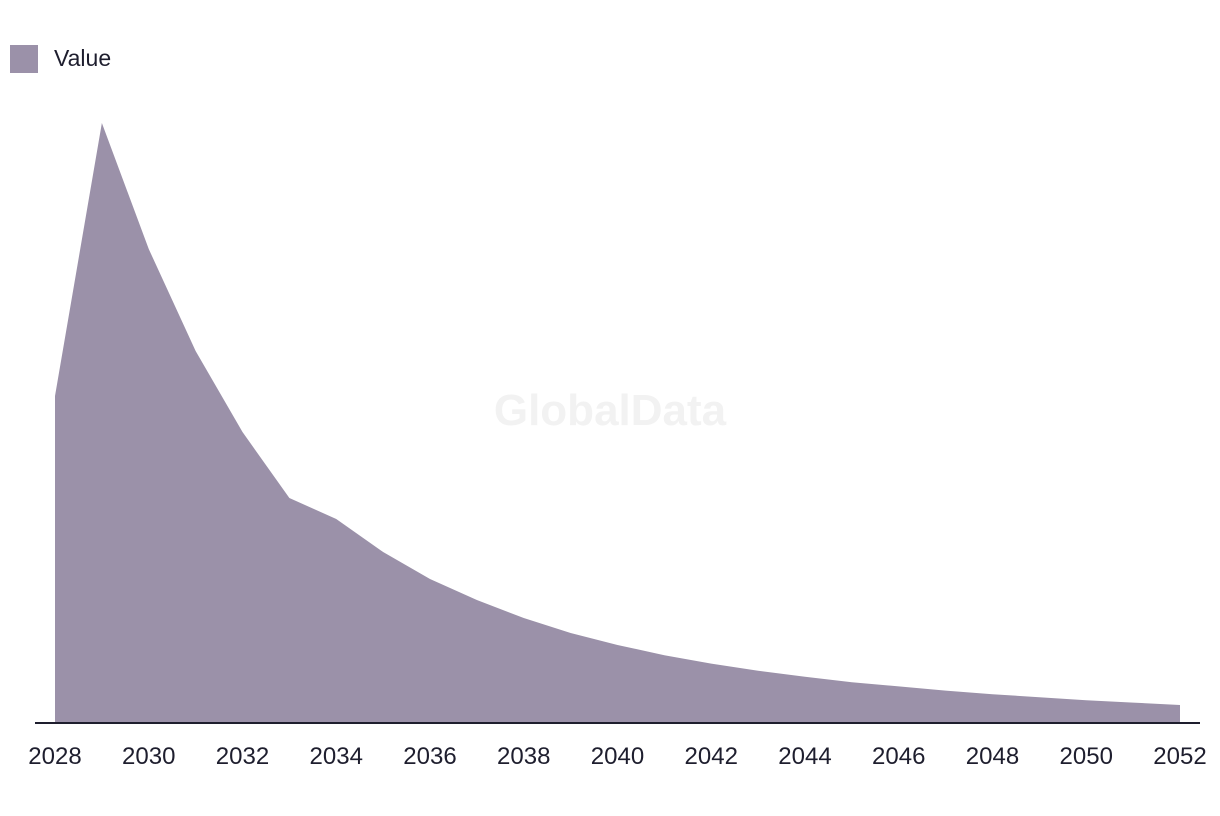  I want to click on x-tick-label-2032: 2032, so click(242, 756).